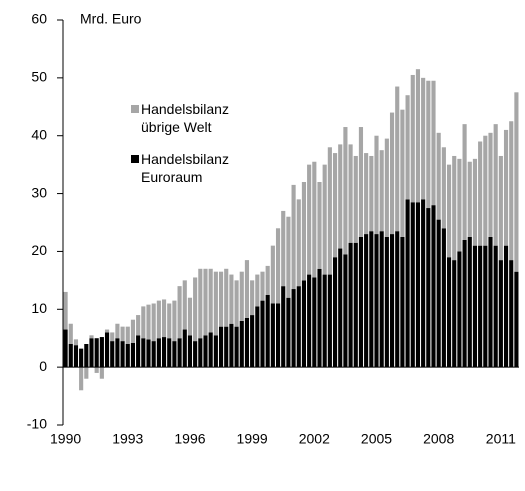 This screenshot has height=491, width=525. Describe the element at coordinates (189, 439) in the screenshot. I see `x-tick-label: 1996` at that location.